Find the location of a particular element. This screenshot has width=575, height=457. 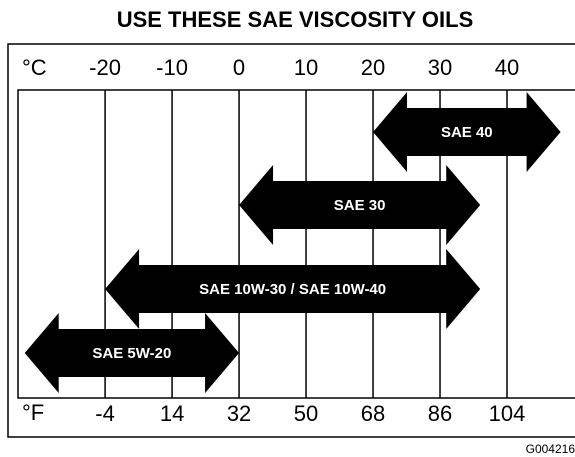

x2-tick-label: 86 is located at coordinates (440, 413).